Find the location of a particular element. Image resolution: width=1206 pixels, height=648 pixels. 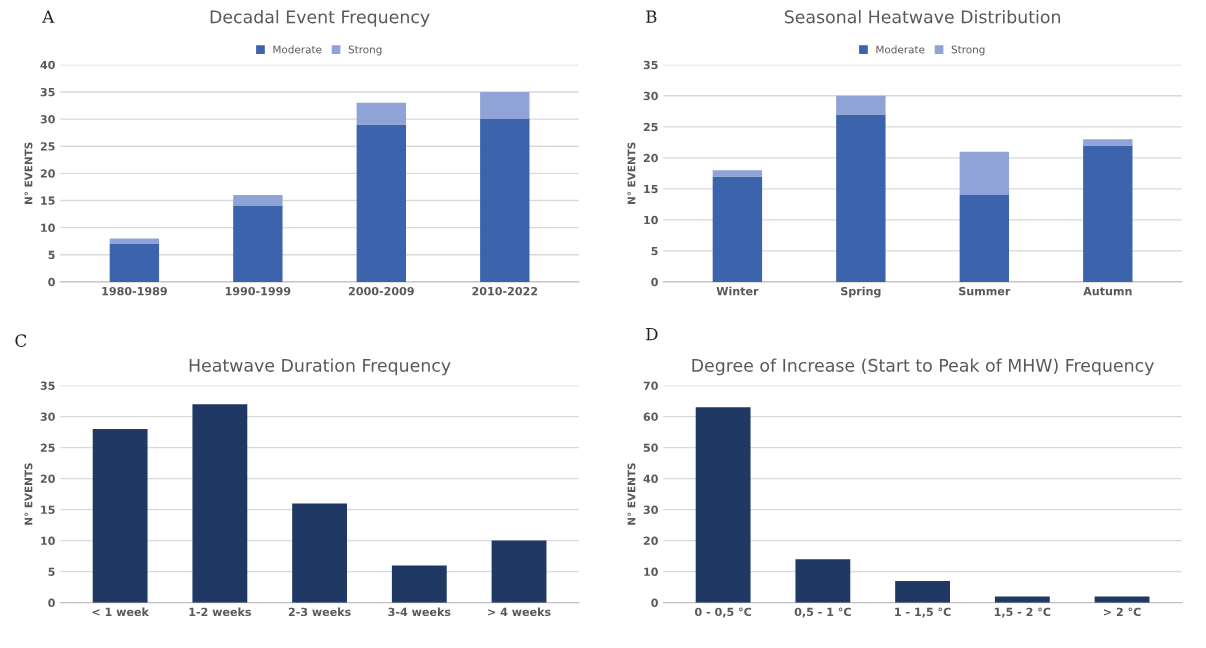

chart-title: Seasonal Heatwave Distribution is located at coordinates (922, 16).